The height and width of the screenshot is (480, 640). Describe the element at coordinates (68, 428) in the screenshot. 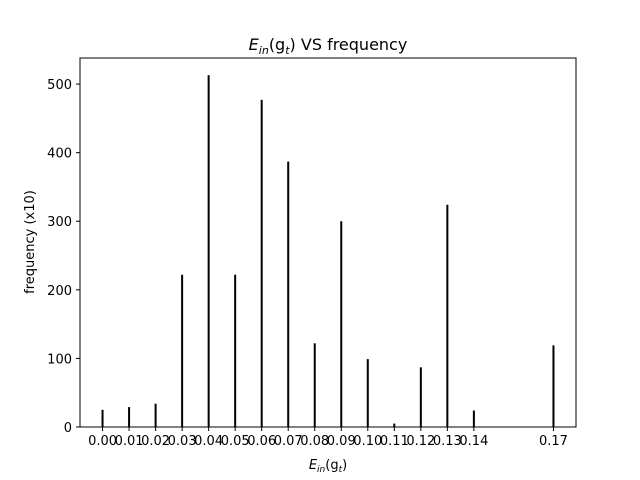

I see `y-tick-label: 0` at that location.